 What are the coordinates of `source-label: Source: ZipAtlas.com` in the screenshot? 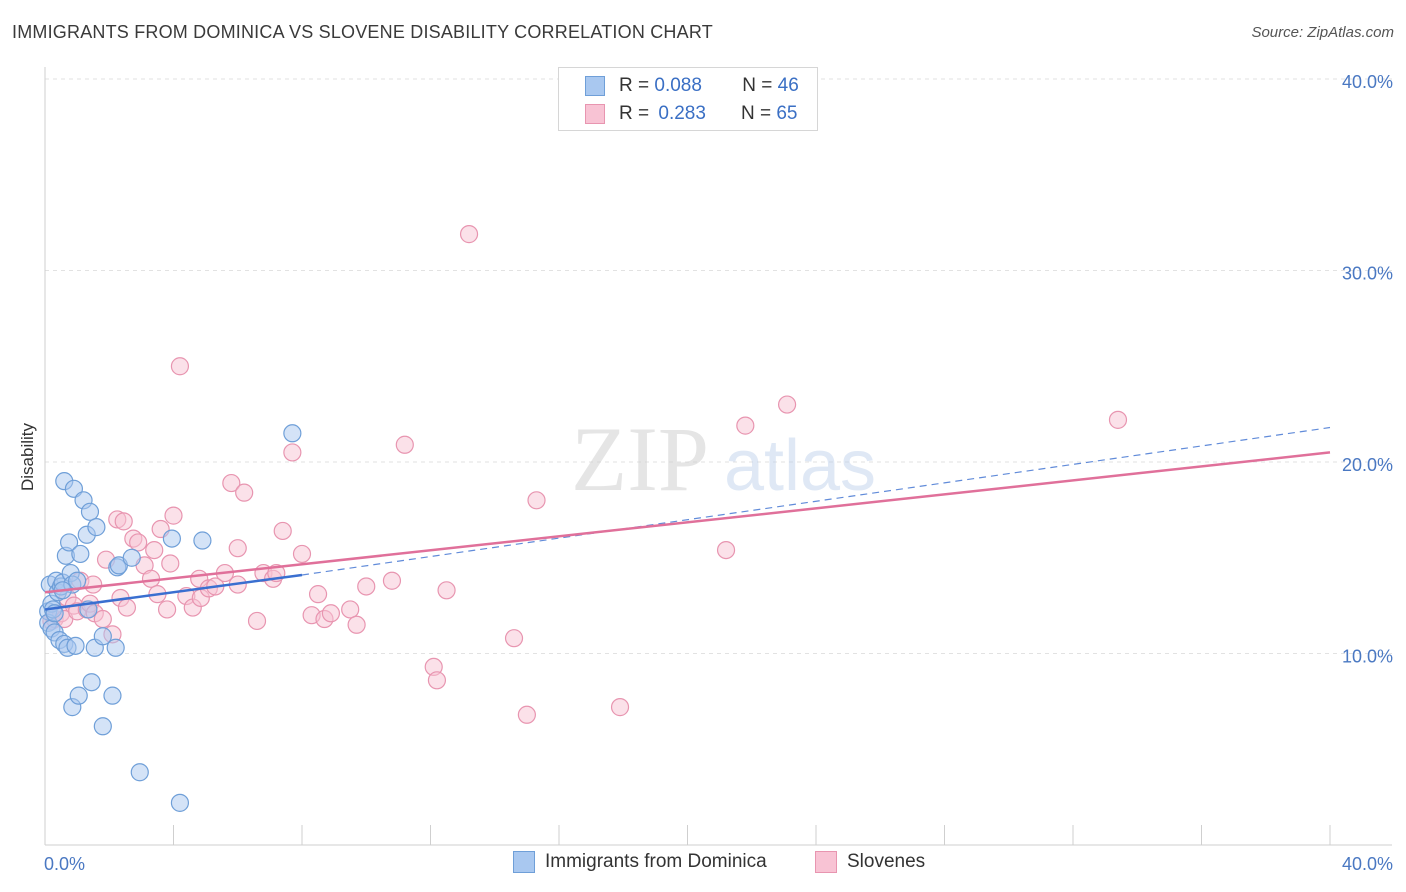 It's located at (1322, 32).